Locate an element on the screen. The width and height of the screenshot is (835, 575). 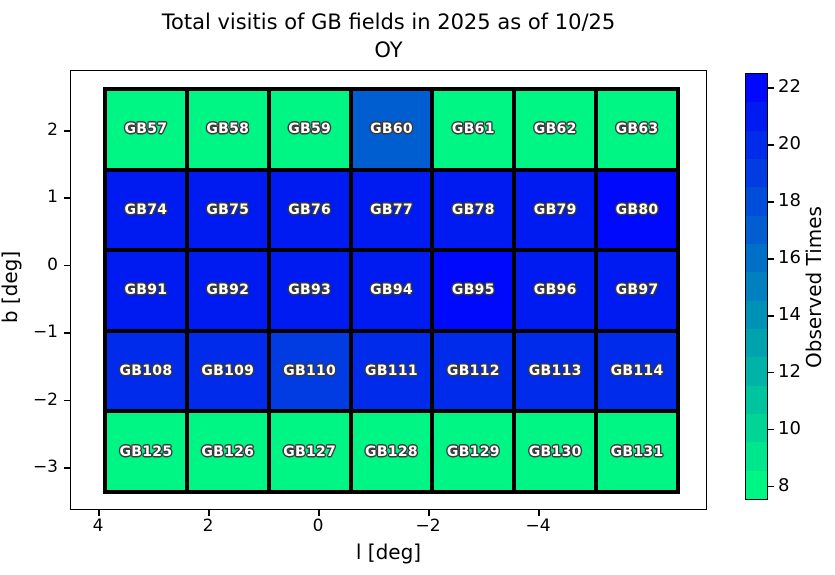
field-cell-gb59: GB59 is located at coordinates (309, 129).